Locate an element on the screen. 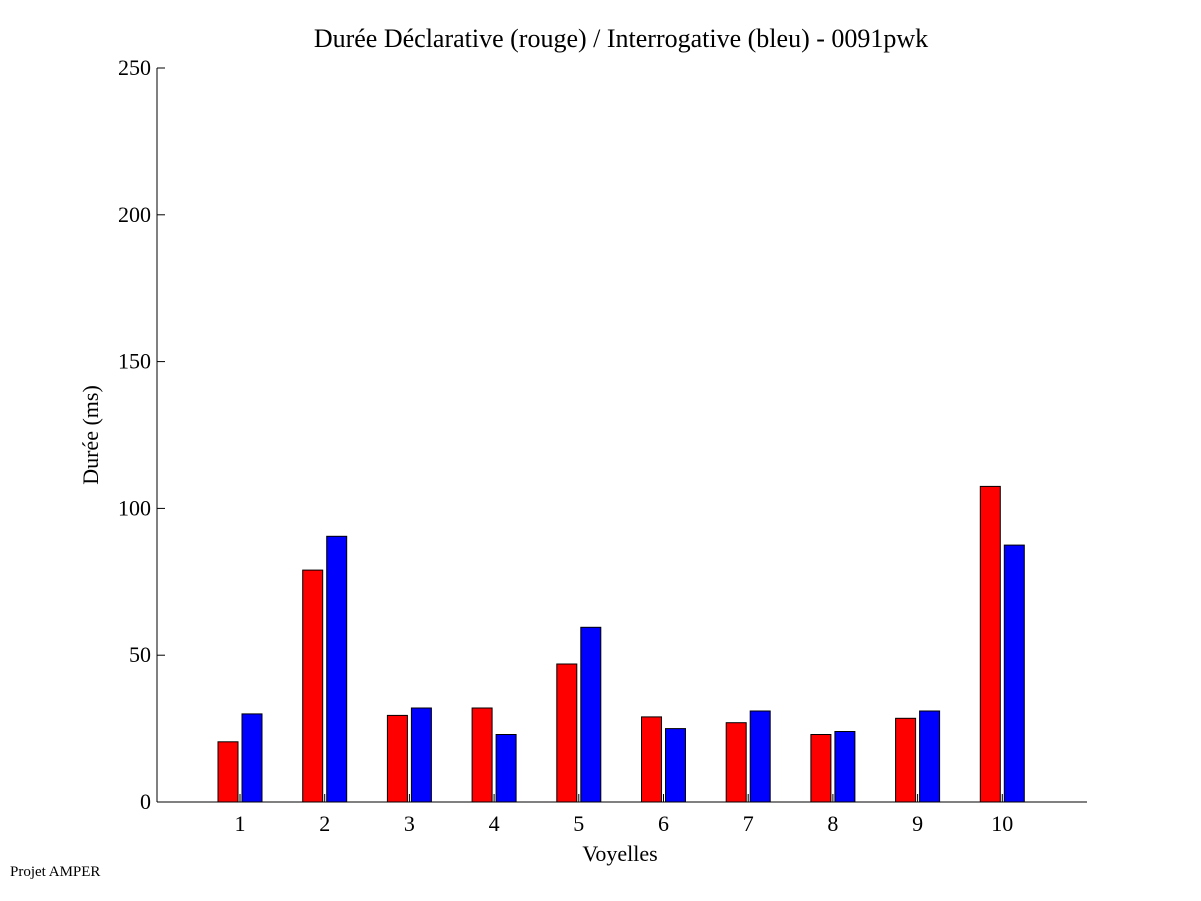 This screenshot has width=1201, height=901. bar-series2-cat9 is located at coordinates (930, 756).